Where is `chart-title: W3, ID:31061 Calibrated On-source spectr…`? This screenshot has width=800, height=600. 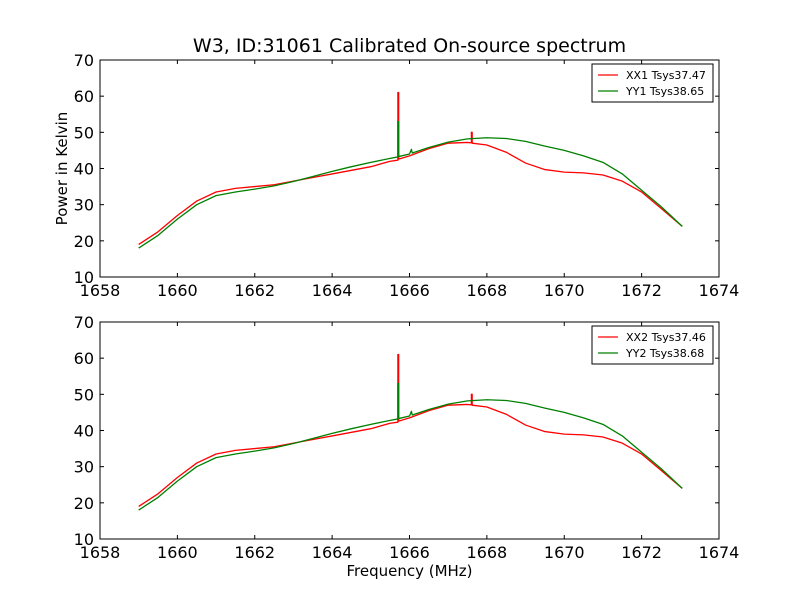 chart-title: W3, ID:31061 Calibrated On-source spectr… is located at coordinates (409, 46).